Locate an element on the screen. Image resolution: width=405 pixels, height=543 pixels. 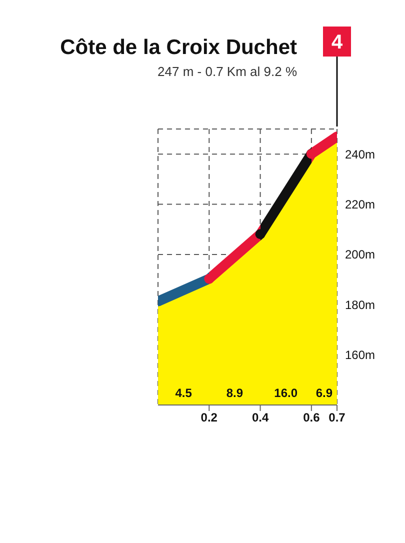
annotation: 16.0 is located at coordinates (286, 393).